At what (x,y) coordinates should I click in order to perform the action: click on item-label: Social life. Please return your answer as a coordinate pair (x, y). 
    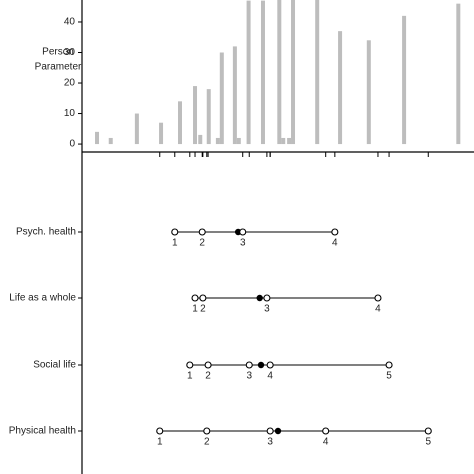
    Looking at the image, I should click on (54, 365).